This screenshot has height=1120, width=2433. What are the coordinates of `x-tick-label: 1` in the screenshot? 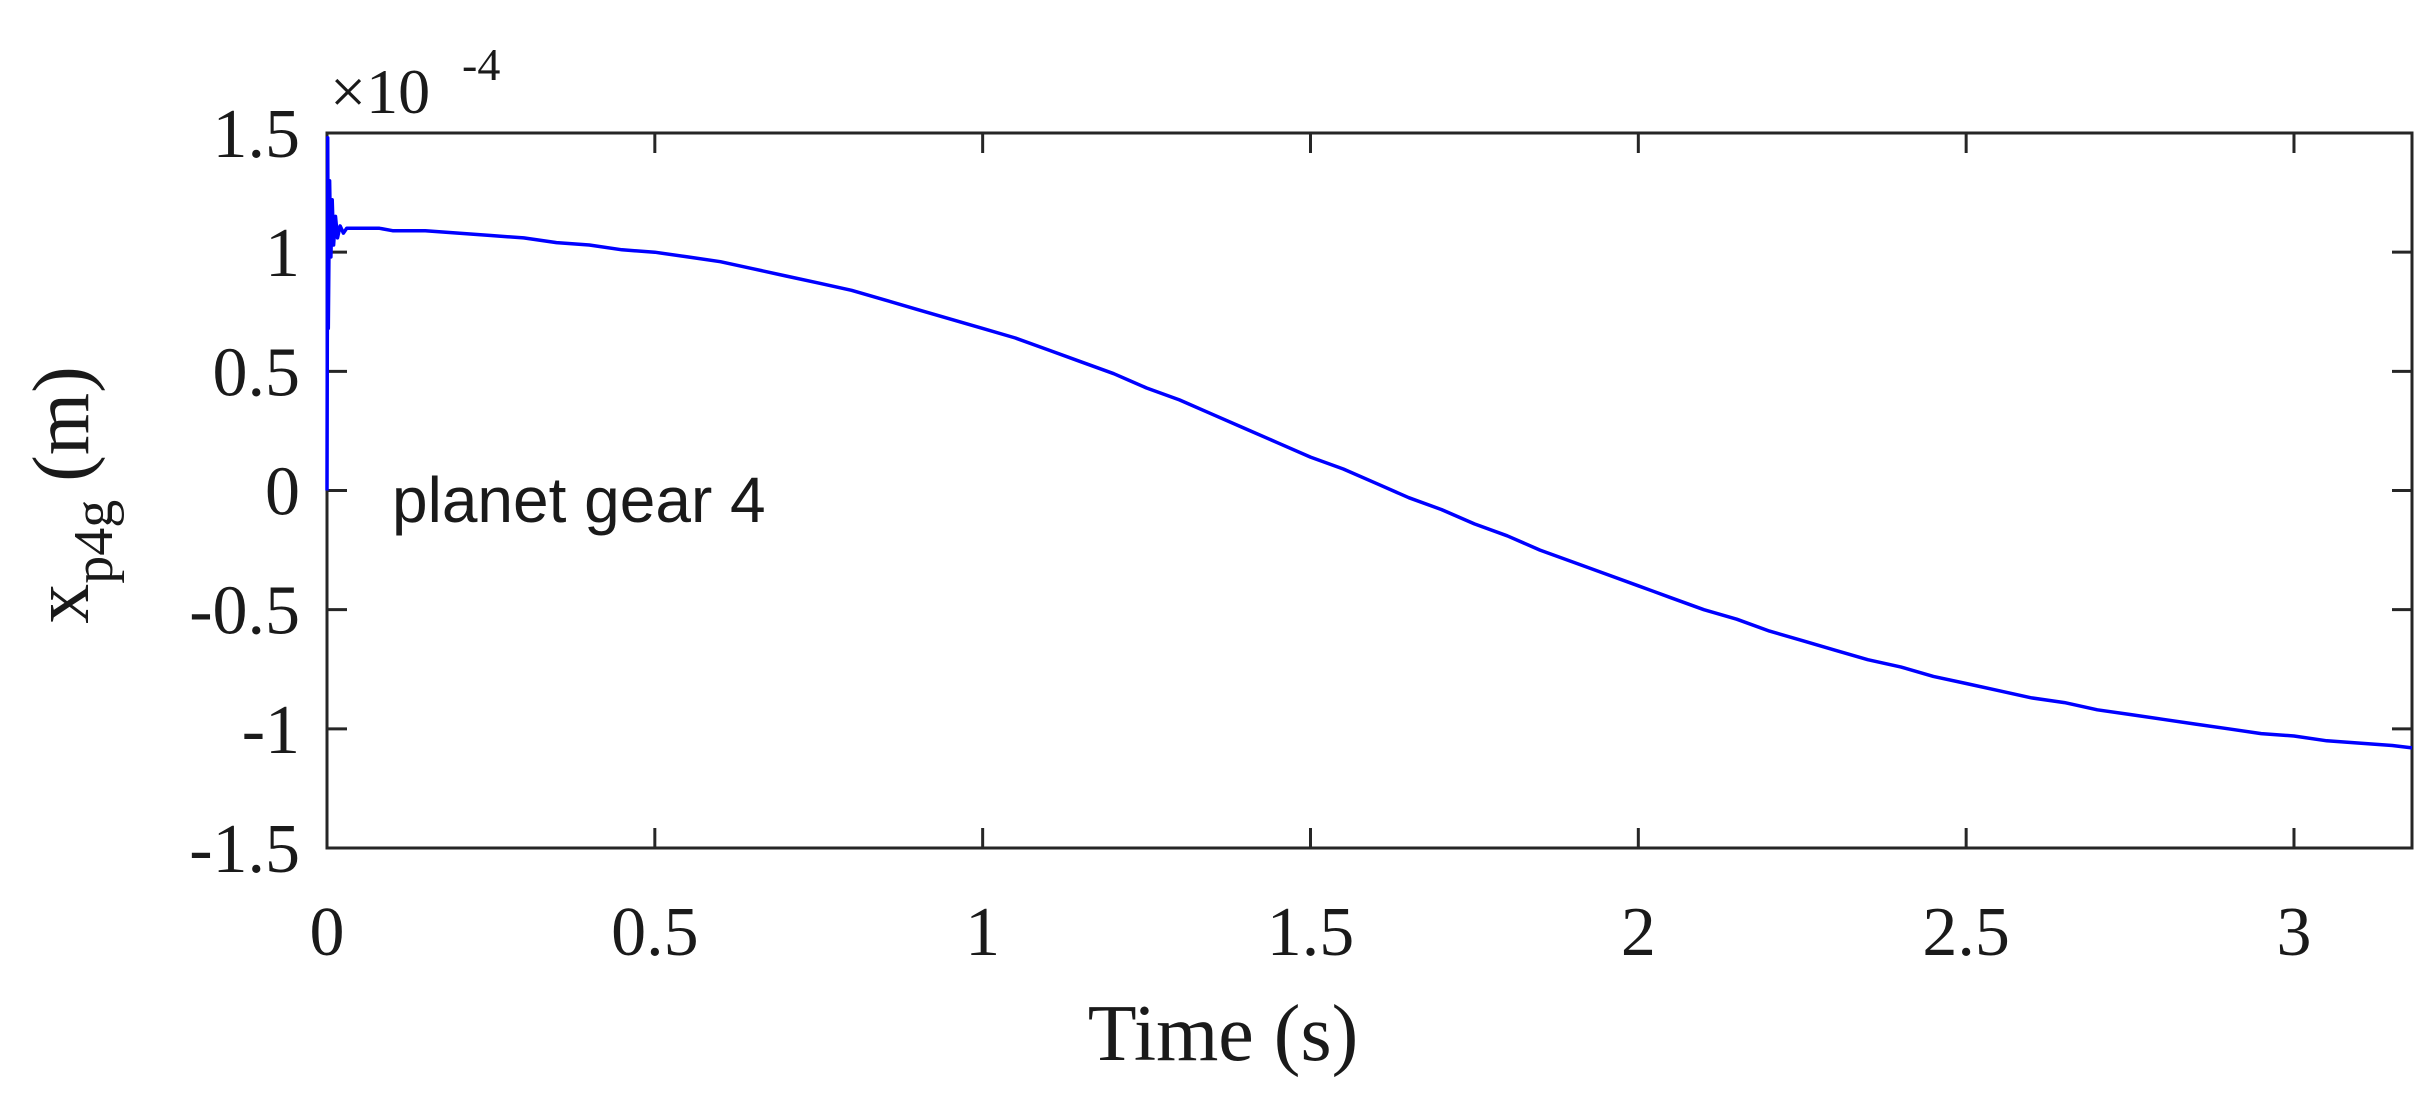 It's located at (982, 932).